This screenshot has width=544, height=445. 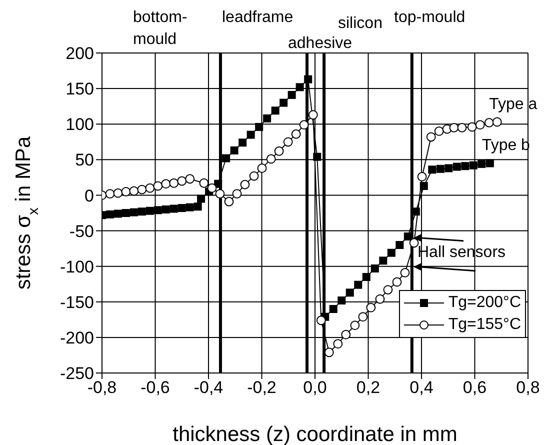 I want to click on text: adhesive, so click(x=320, y=43).